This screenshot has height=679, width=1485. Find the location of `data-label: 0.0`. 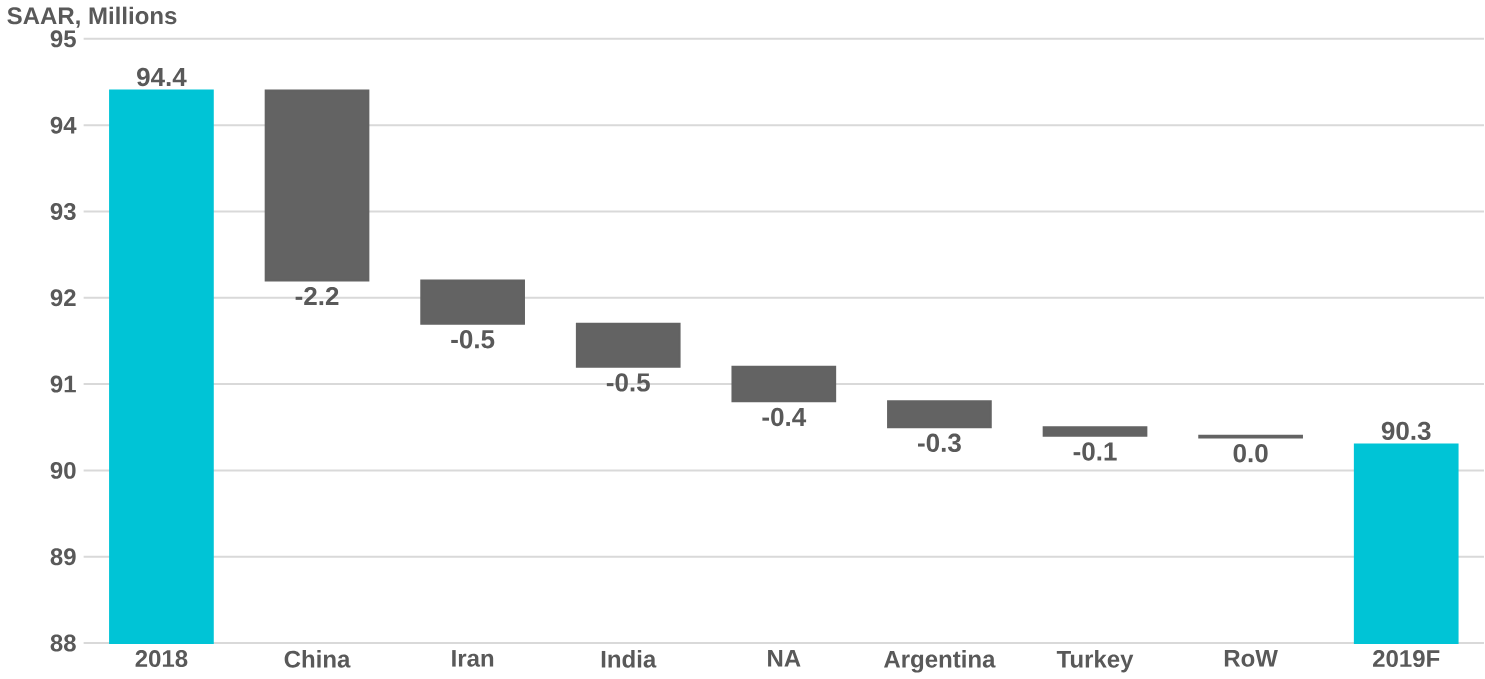

data-label: 0.0 is located at coordinates (1250, 453).